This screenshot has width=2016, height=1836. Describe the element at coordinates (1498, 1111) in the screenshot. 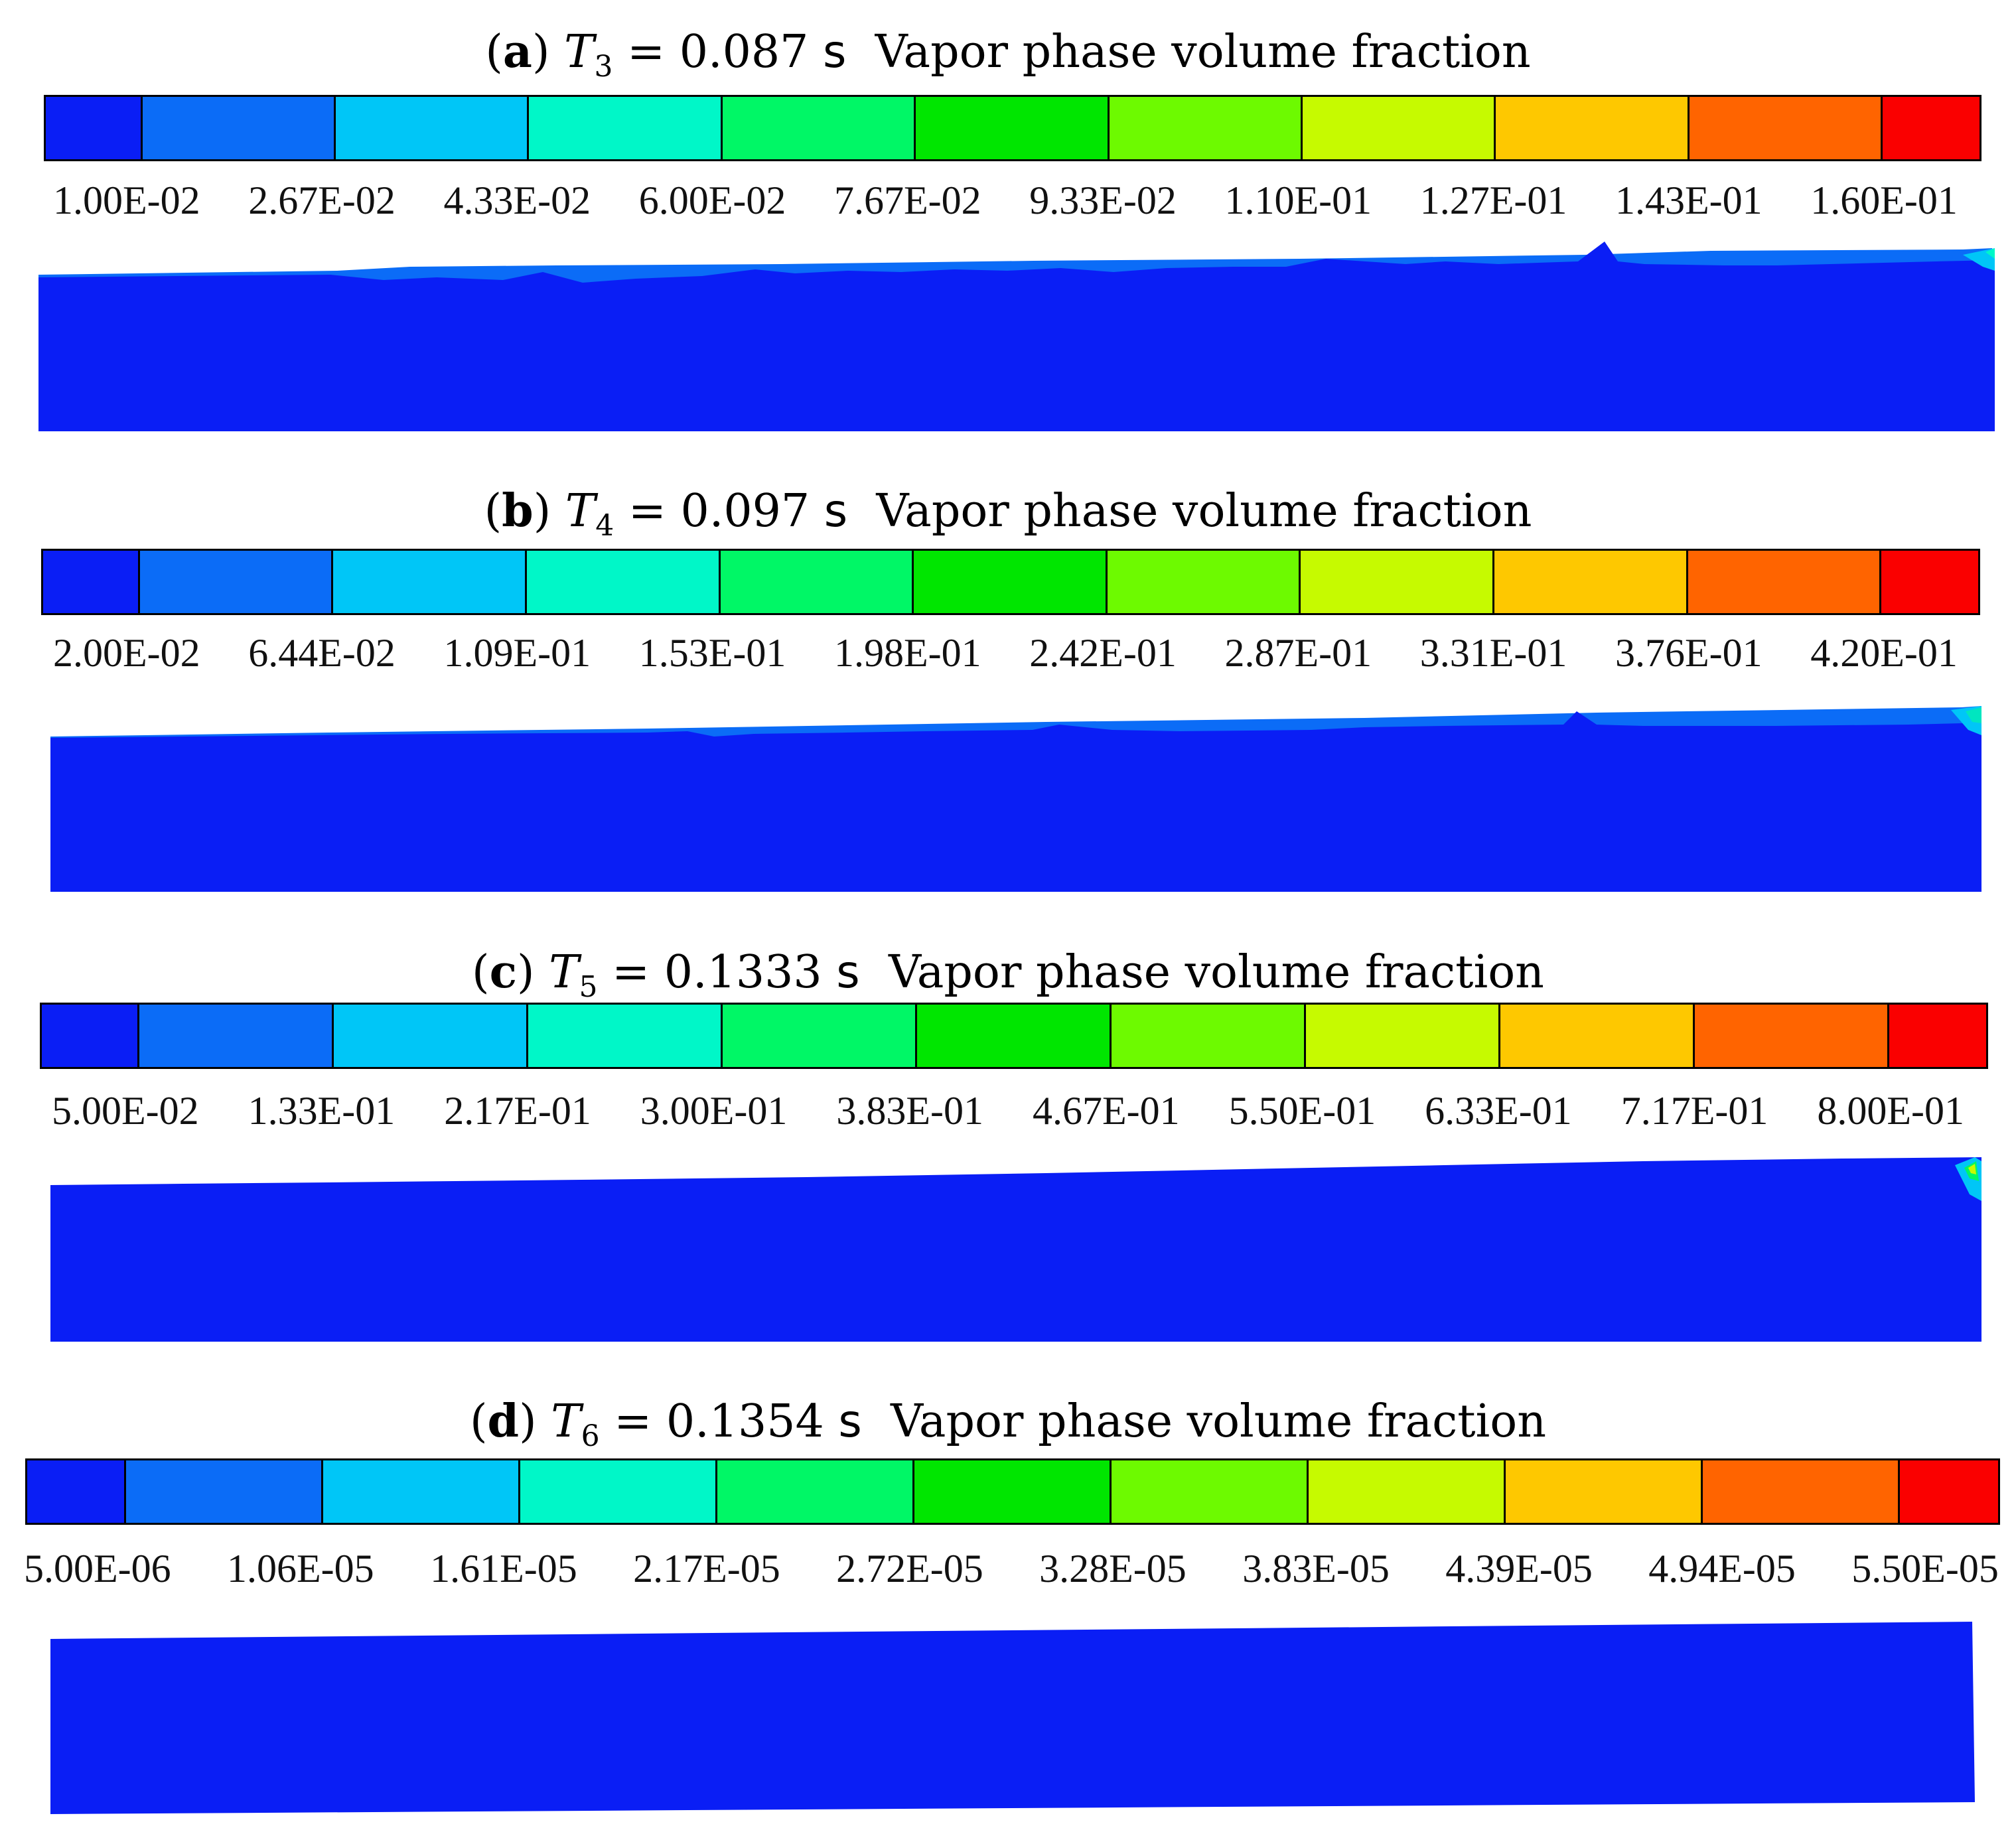

I see `colorbar-tick-label: 6.33E-01` at that location.